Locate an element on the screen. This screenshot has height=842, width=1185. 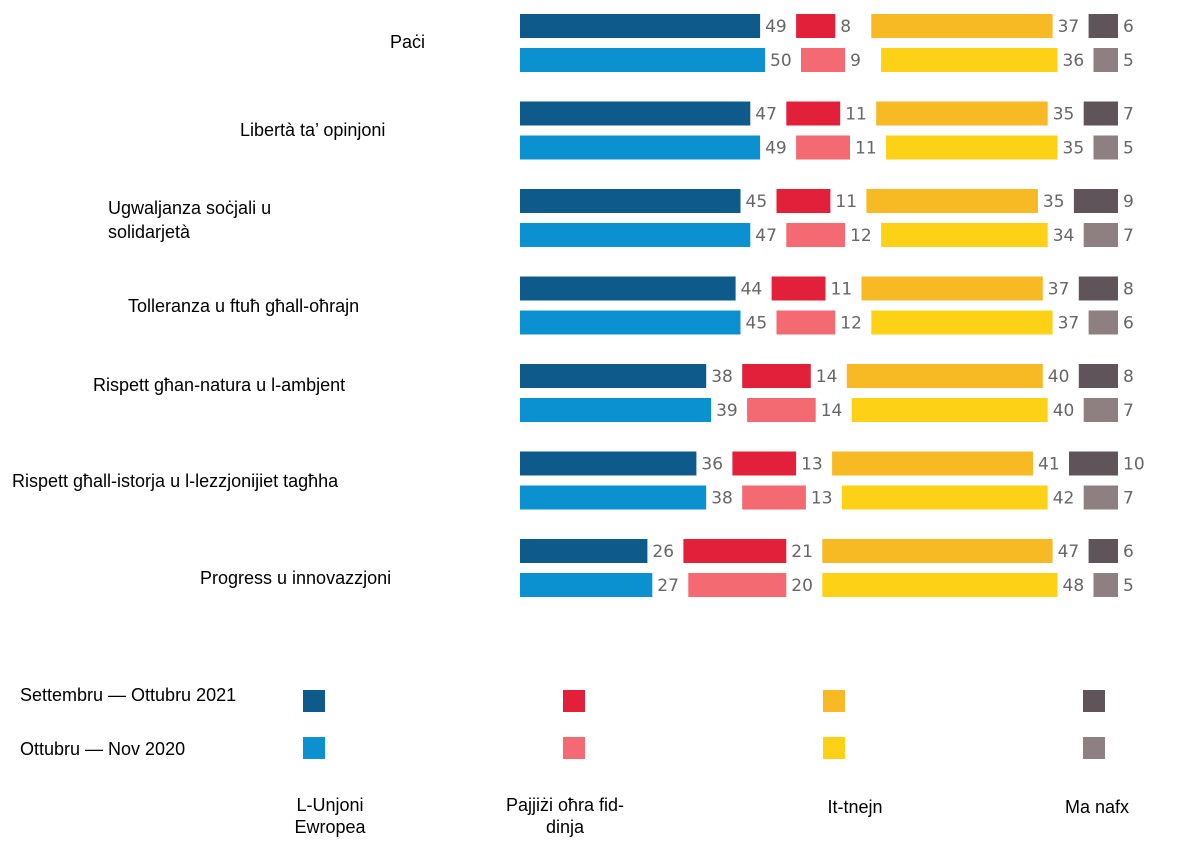
category-label: Tolleranza u ftuħ għall-oħrajn is located at coordinates (244, 306).